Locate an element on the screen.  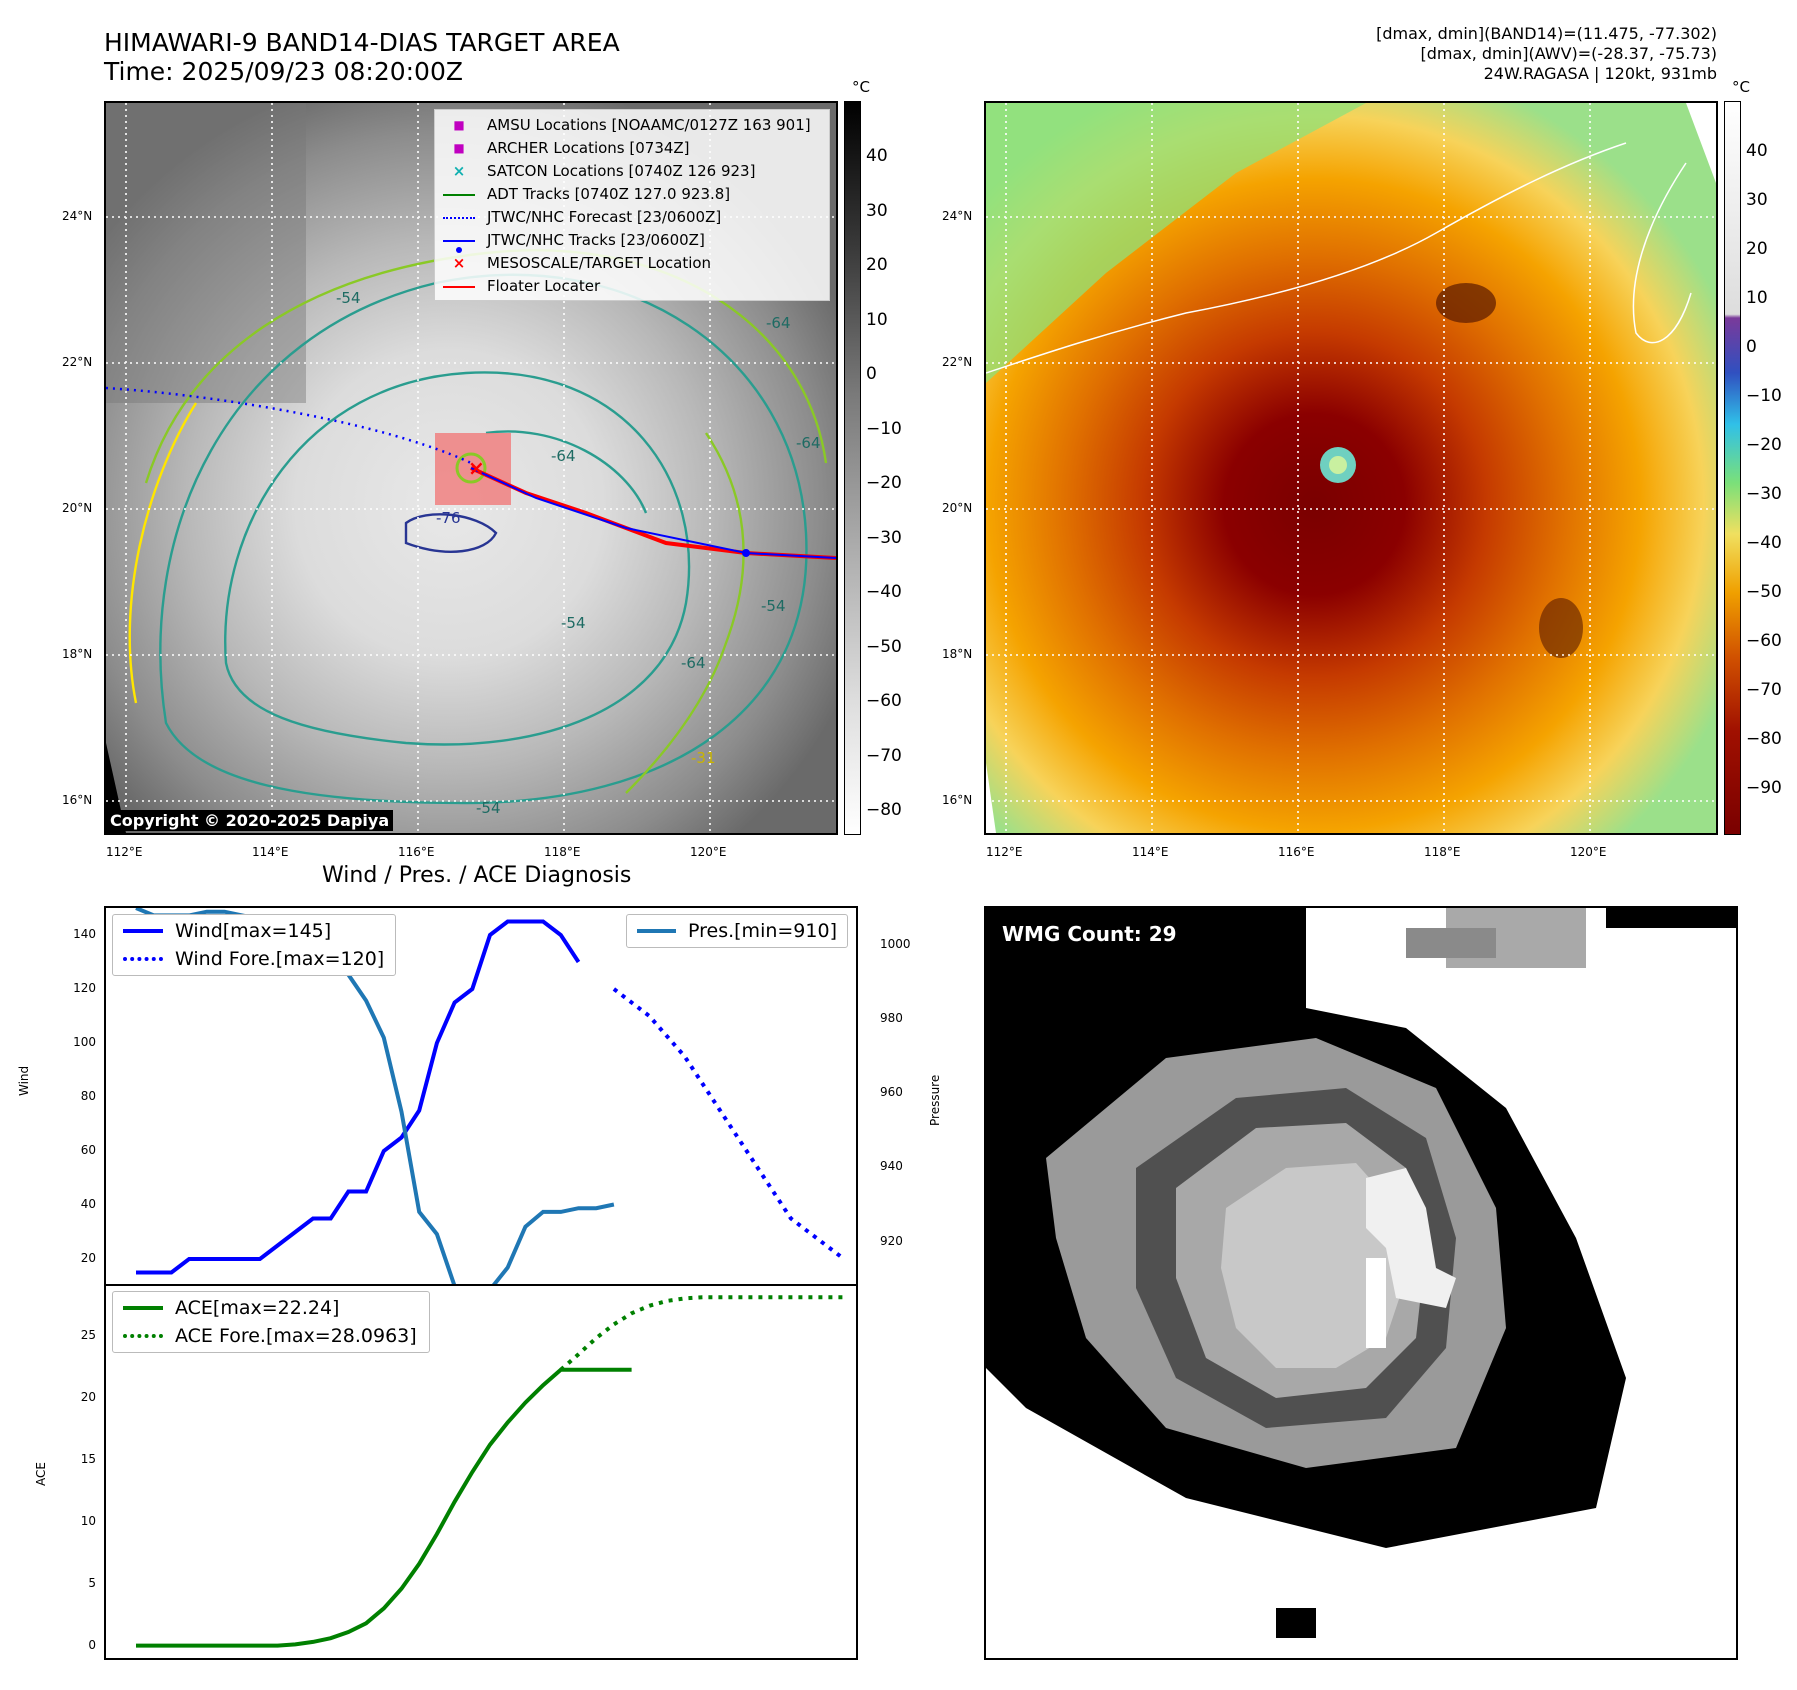
axis-tick: 960 is located at coordinates (891, 1092).